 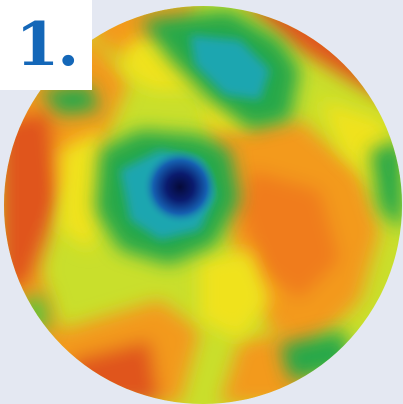 I want to click on figure-label-box: 1., so click(x=46, y=45).